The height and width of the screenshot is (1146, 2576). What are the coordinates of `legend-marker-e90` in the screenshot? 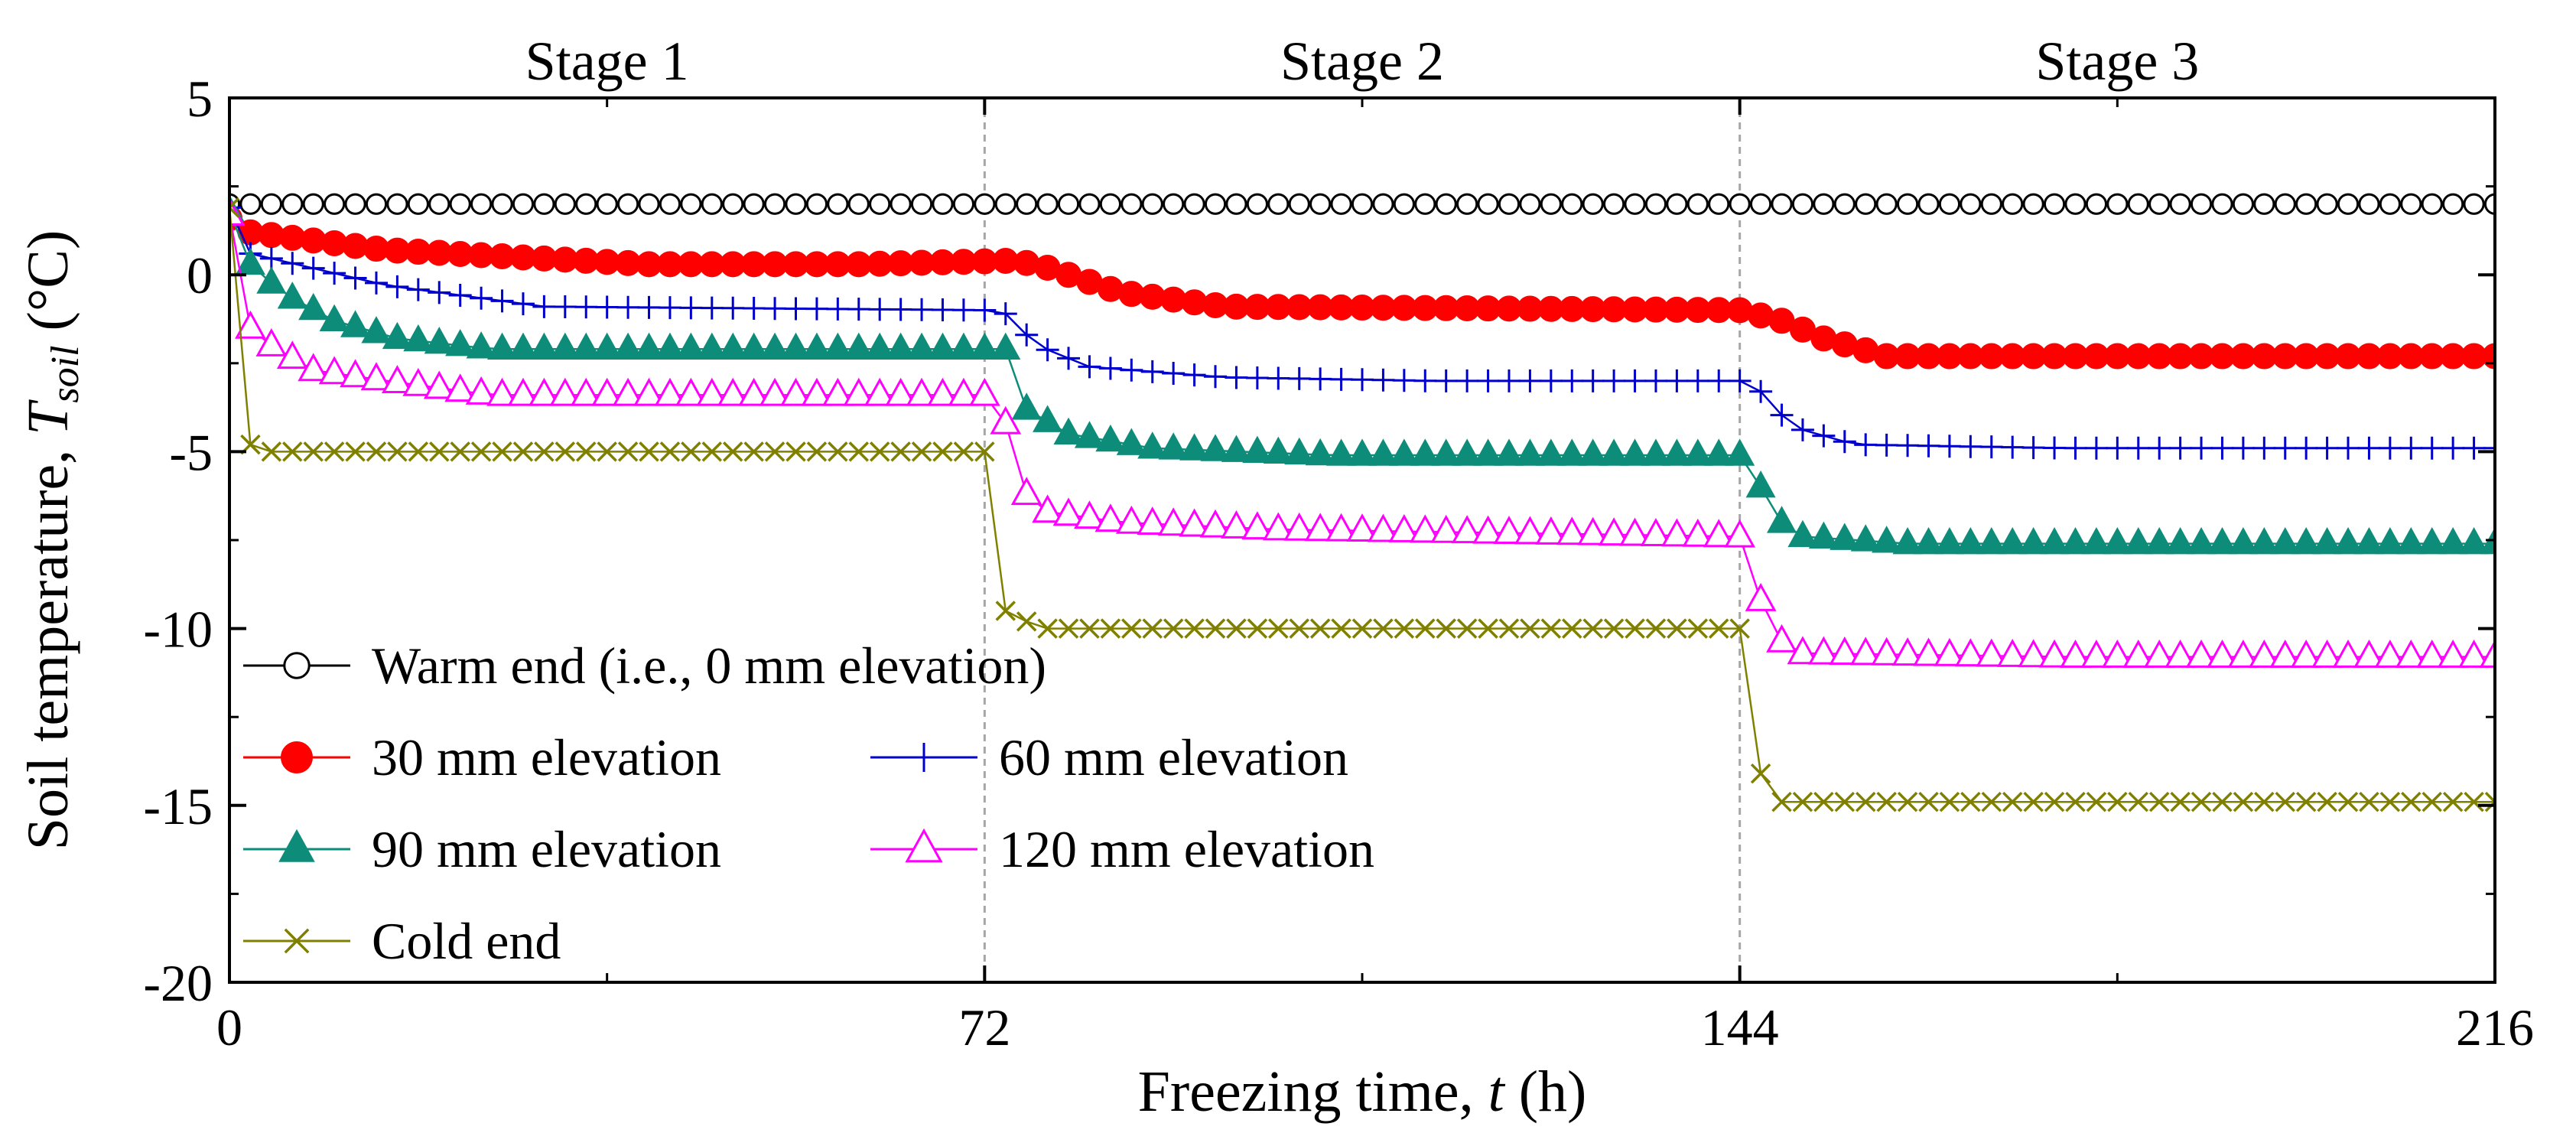 It's located at (296, 845).